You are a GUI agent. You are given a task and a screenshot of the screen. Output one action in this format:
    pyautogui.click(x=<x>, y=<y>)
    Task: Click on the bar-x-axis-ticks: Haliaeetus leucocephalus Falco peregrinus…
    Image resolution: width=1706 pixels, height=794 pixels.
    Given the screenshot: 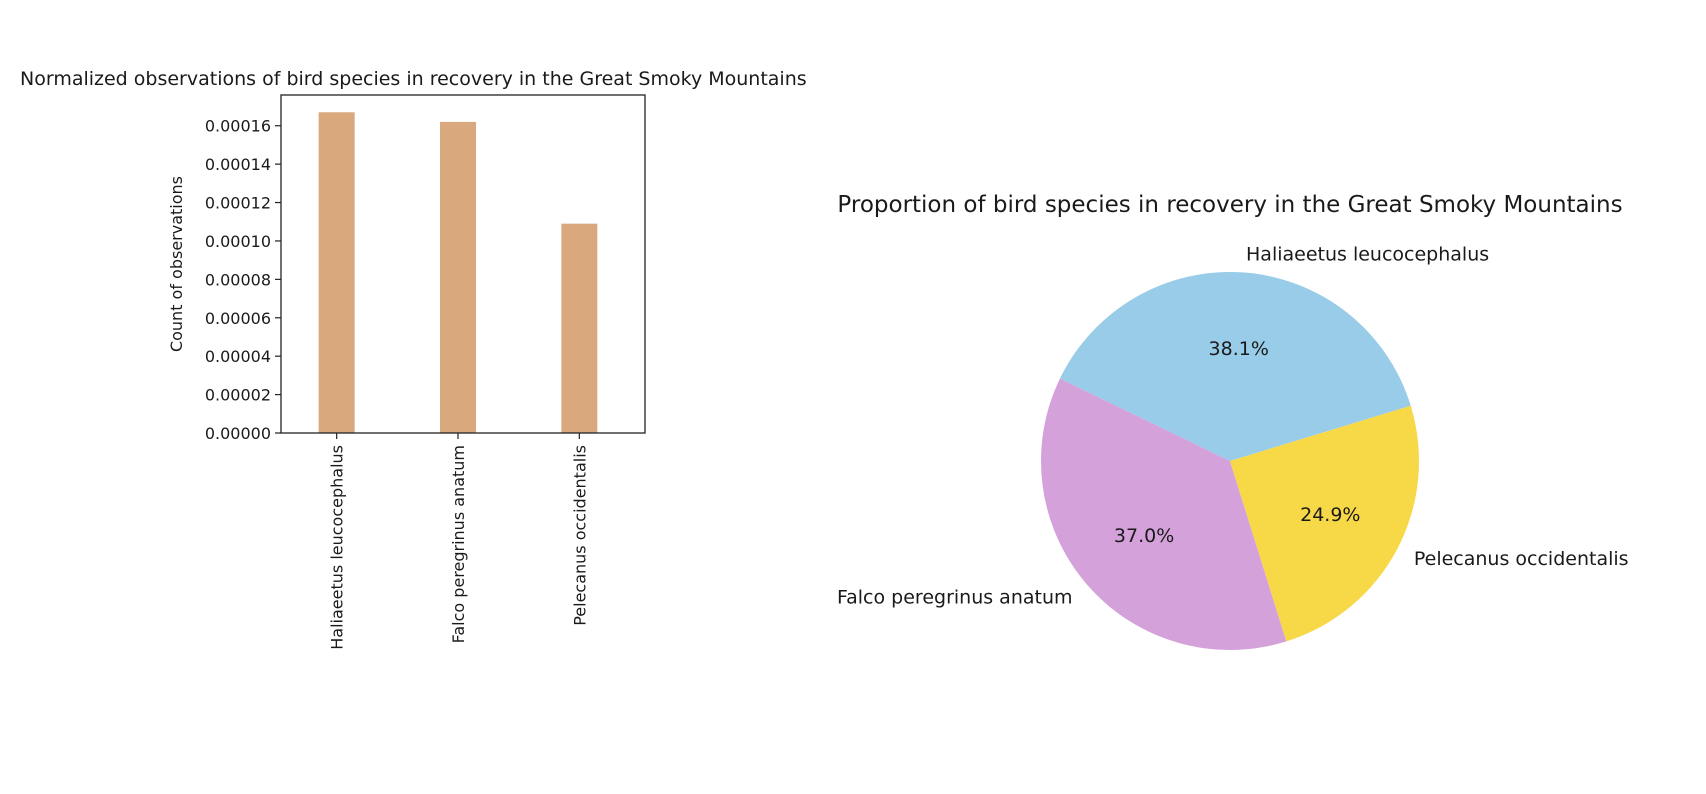 What is the action you would take?
    pyautogui.click(x=458, y=541)
    